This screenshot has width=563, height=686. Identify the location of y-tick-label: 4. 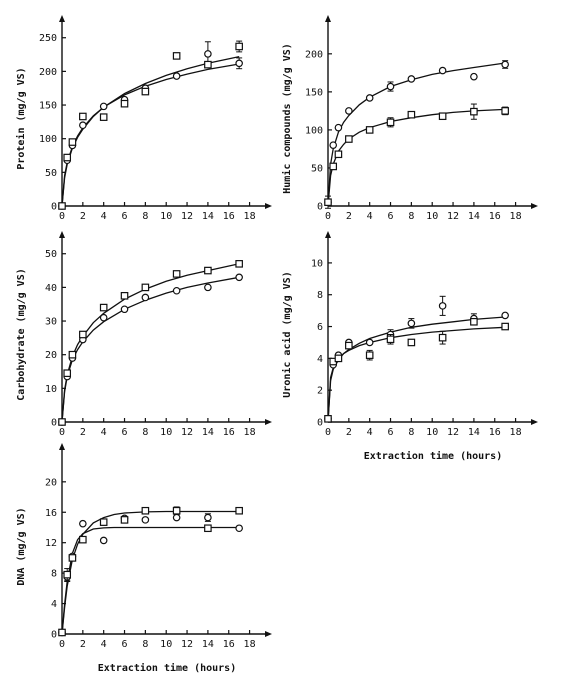
(320, 359).